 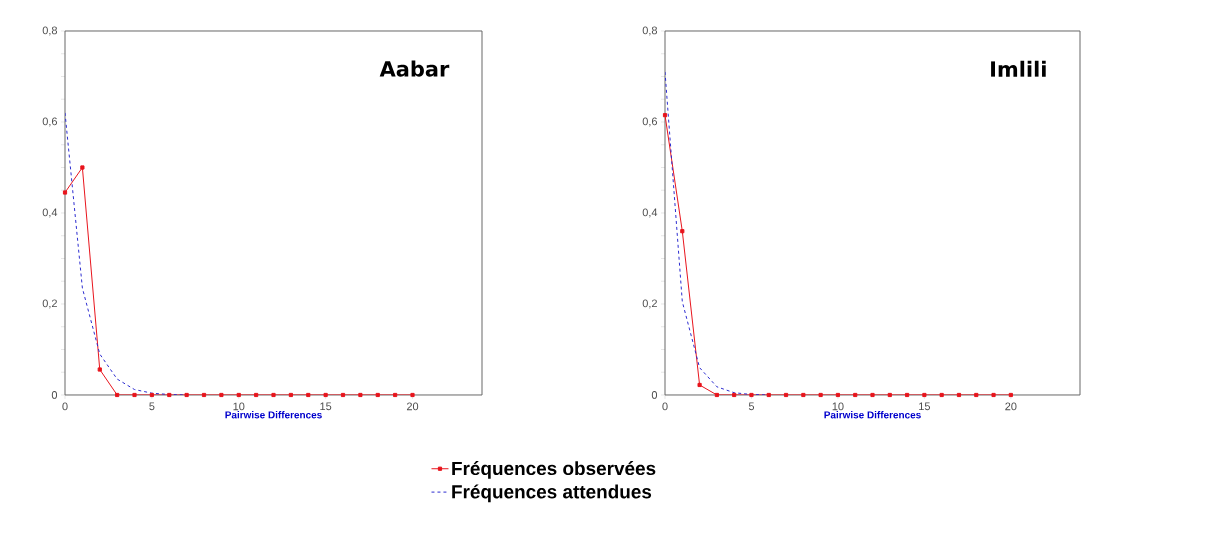 What do you see at coordinates (1018, 68) in the screenshot?
I see `text: Imlili` at bounding box center [1018, 68].